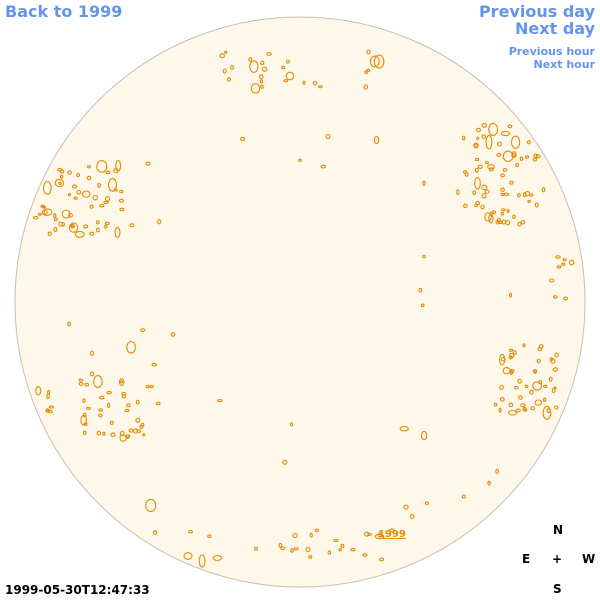 The image size is (600, 600). What do you see at coordinates (536, 11) in the screenshot?
I see `previous-day-link: Previous day` at bounding box center [536, 11].